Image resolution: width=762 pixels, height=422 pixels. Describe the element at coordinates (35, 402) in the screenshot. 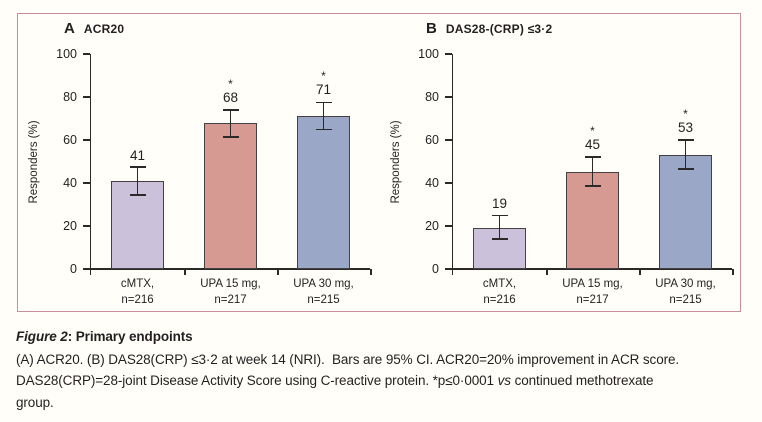

I see `caption-text-segment: group.` at that location.